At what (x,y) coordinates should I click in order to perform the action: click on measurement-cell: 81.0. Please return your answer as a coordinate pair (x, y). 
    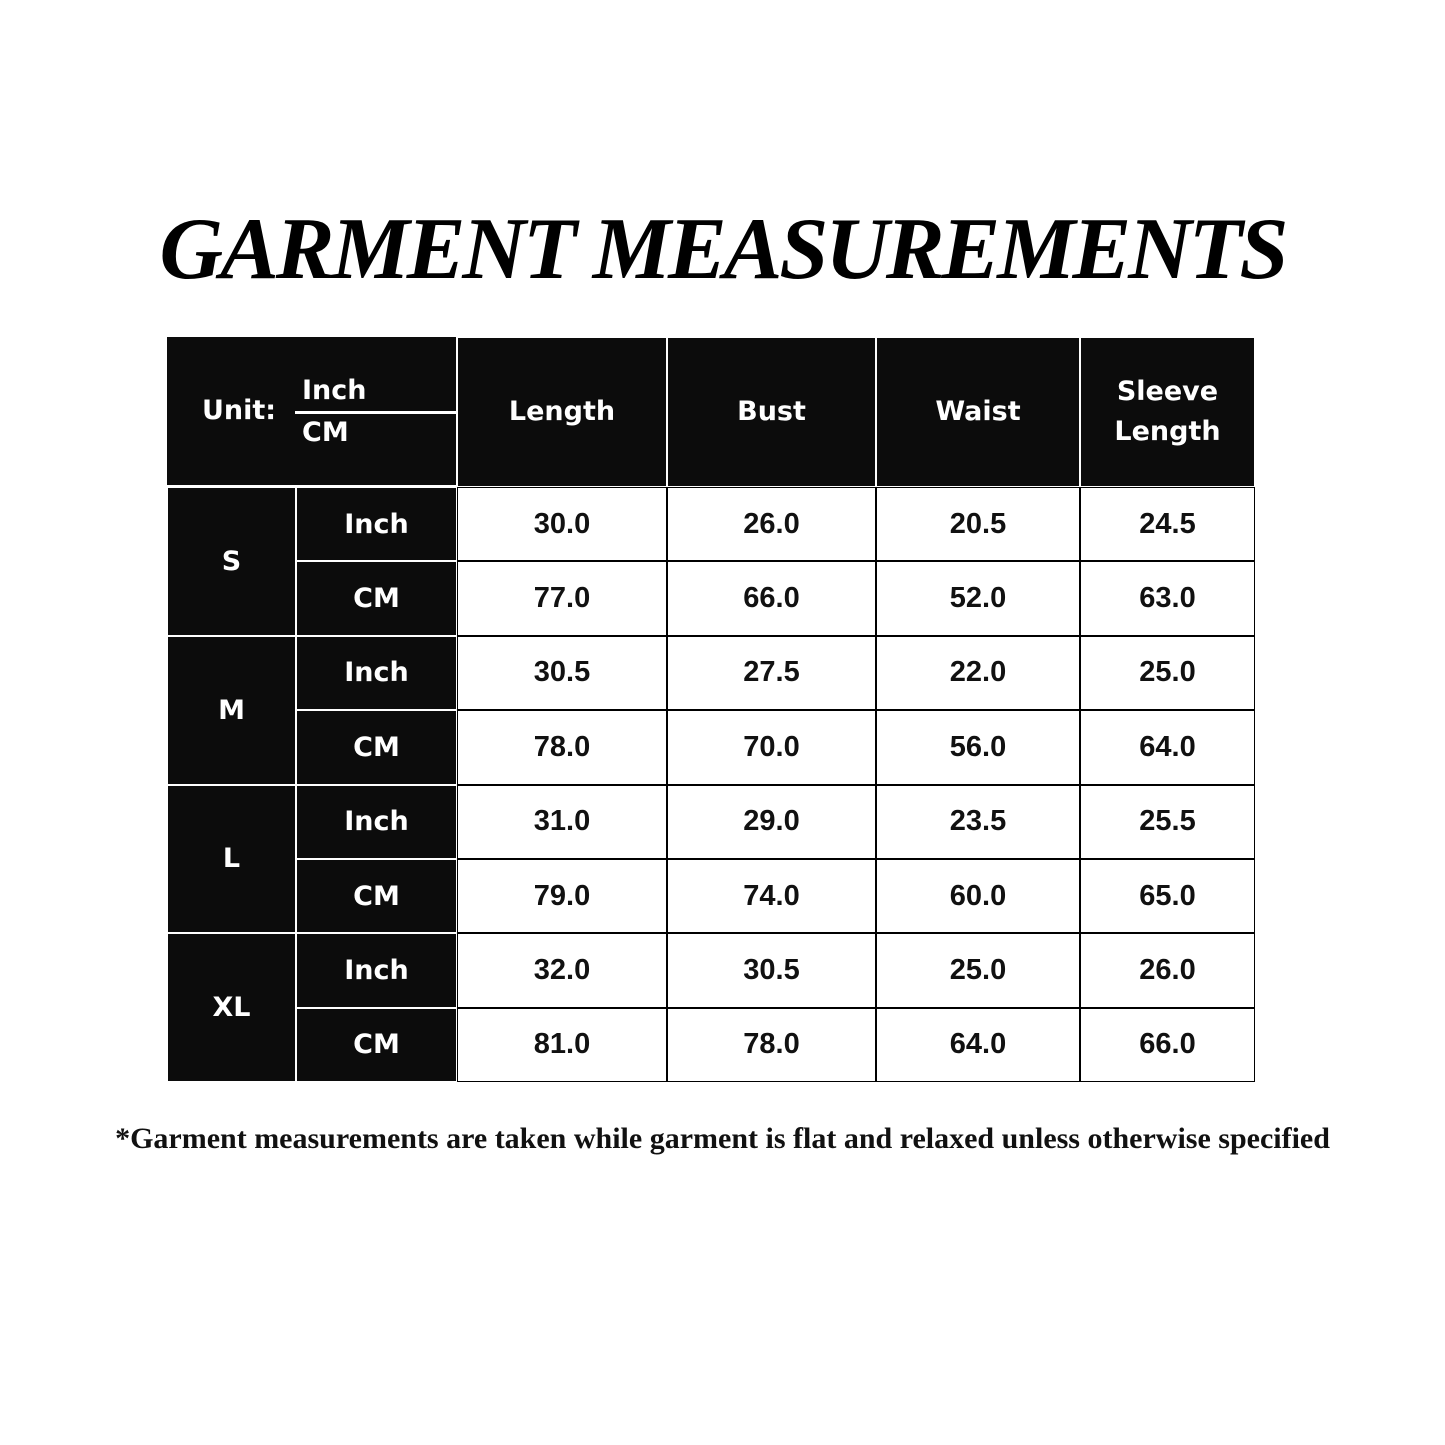
    Looking at the image, I should click on (562, 1045).